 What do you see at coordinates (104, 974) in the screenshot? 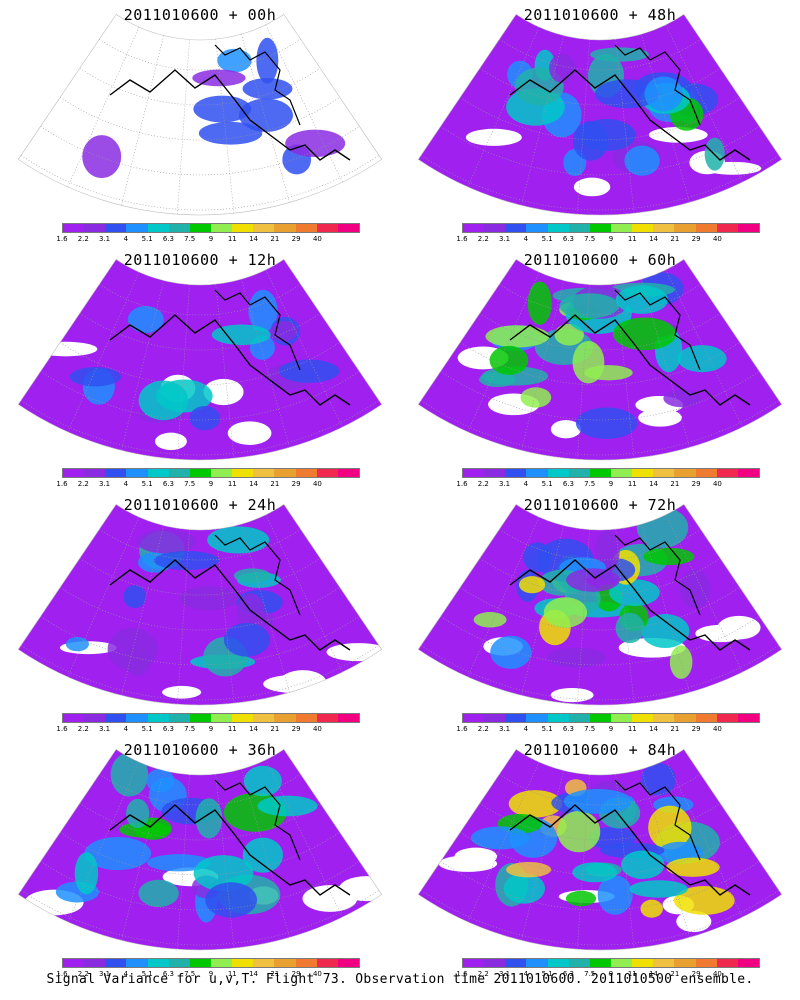
I see `colorbar-tick-label: 3.1` at bounding box center [104, 974].